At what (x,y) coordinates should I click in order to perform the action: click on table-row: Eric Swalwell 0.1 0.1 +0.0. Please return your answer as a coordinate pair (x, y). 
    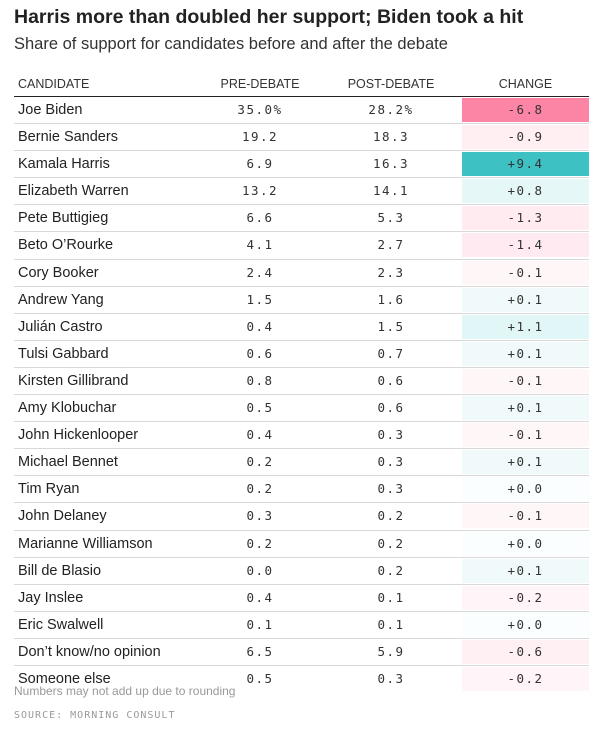
    Looking at the image, I should click on (301, 625).